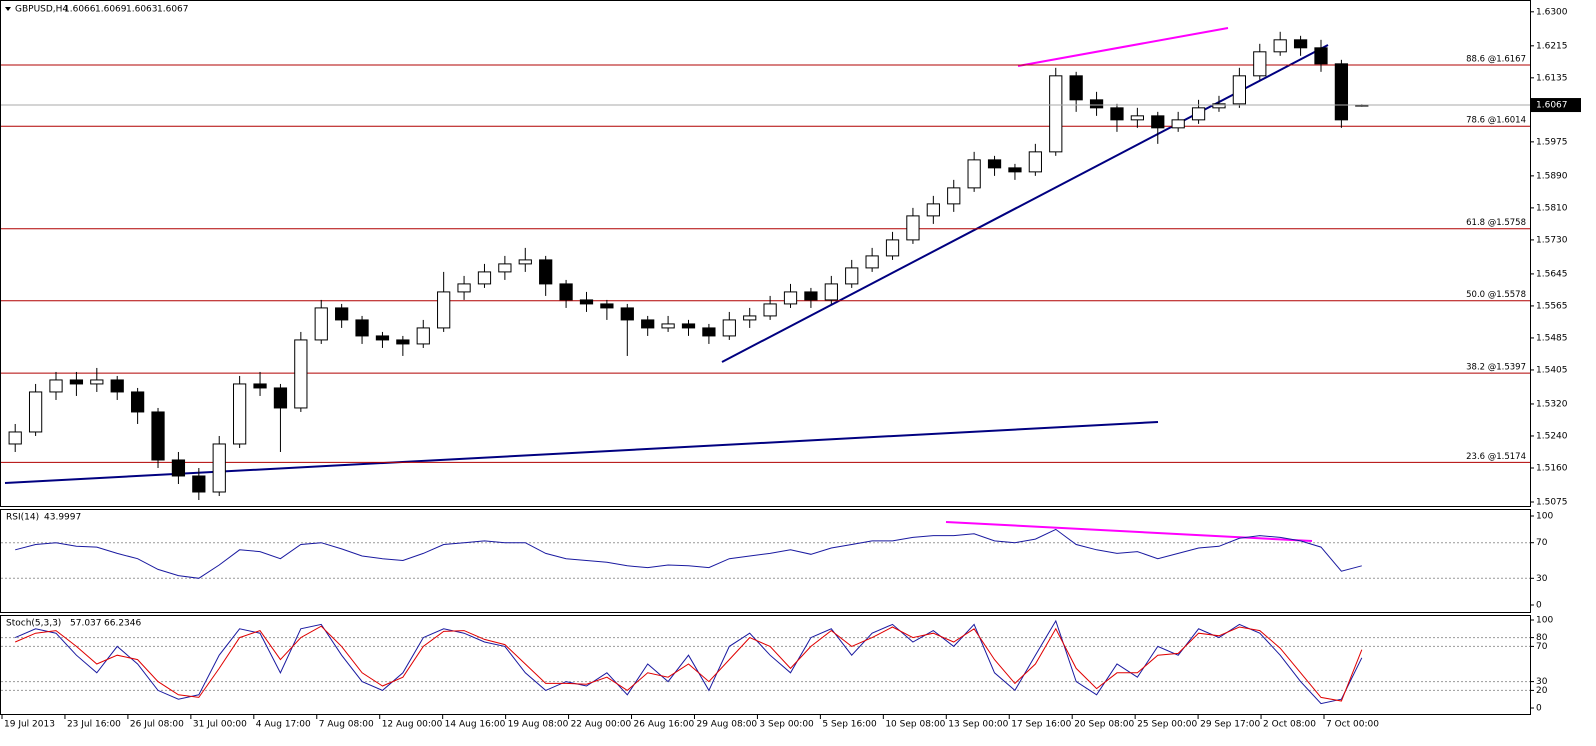 The height and width of the screenshot is (746, 1596). What do you see at coordinates (173, 10) in the screenshot?
I see `close: 1.6067` at bounding box center [173, 10].